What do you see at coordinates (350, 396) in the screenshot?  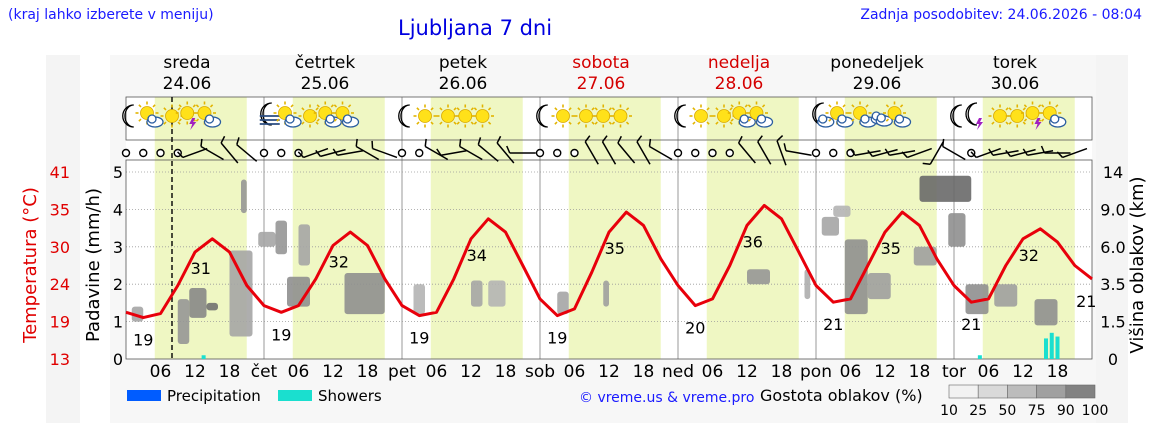 I see `showers-legend: Showers` at bounding box center [350, 396].